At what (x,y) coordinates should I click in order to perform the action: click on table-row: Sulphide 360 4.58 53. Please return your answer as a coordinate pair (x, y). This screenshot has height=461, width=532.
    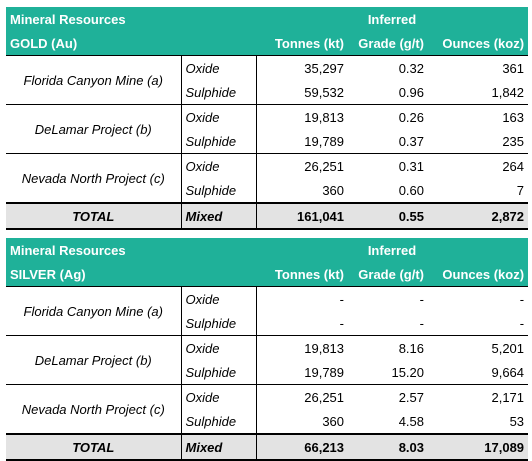
    Looking at the image, I should click on (267, 421).